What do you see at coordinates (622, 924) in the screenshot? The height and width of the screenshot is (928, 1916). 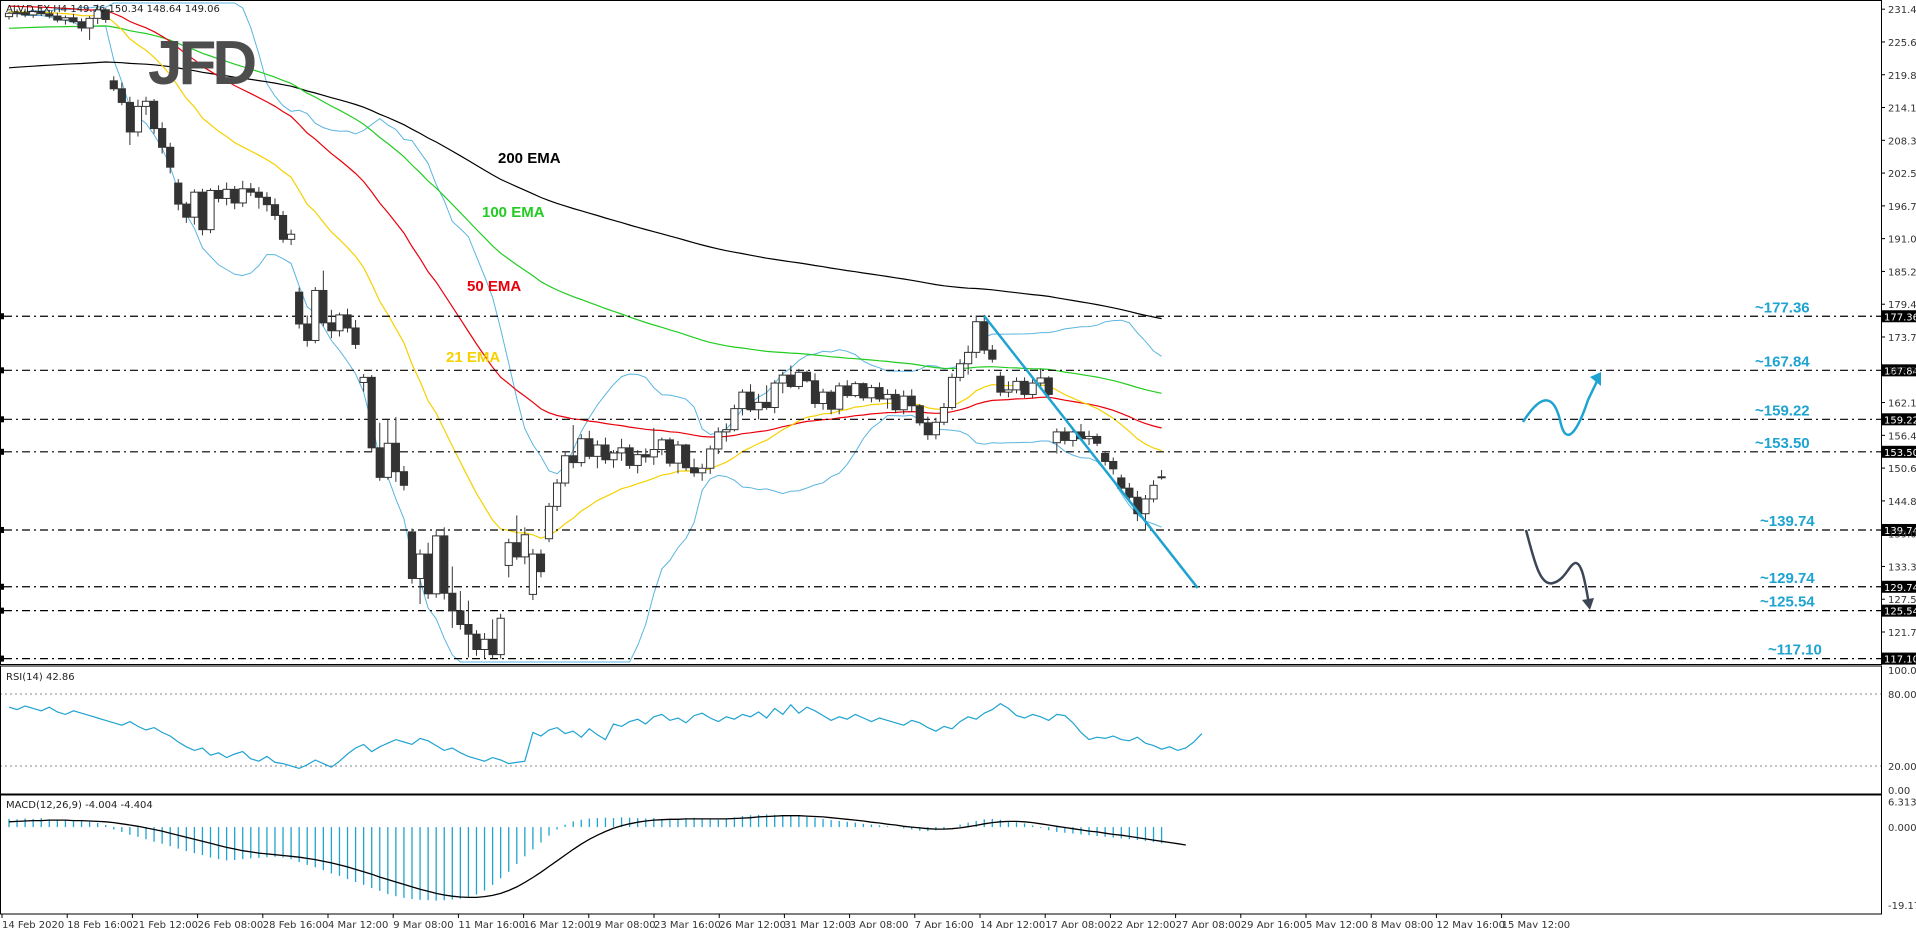 I see `time-tick-label: 19 Mar 08:00` at bounding box center [622, 924].